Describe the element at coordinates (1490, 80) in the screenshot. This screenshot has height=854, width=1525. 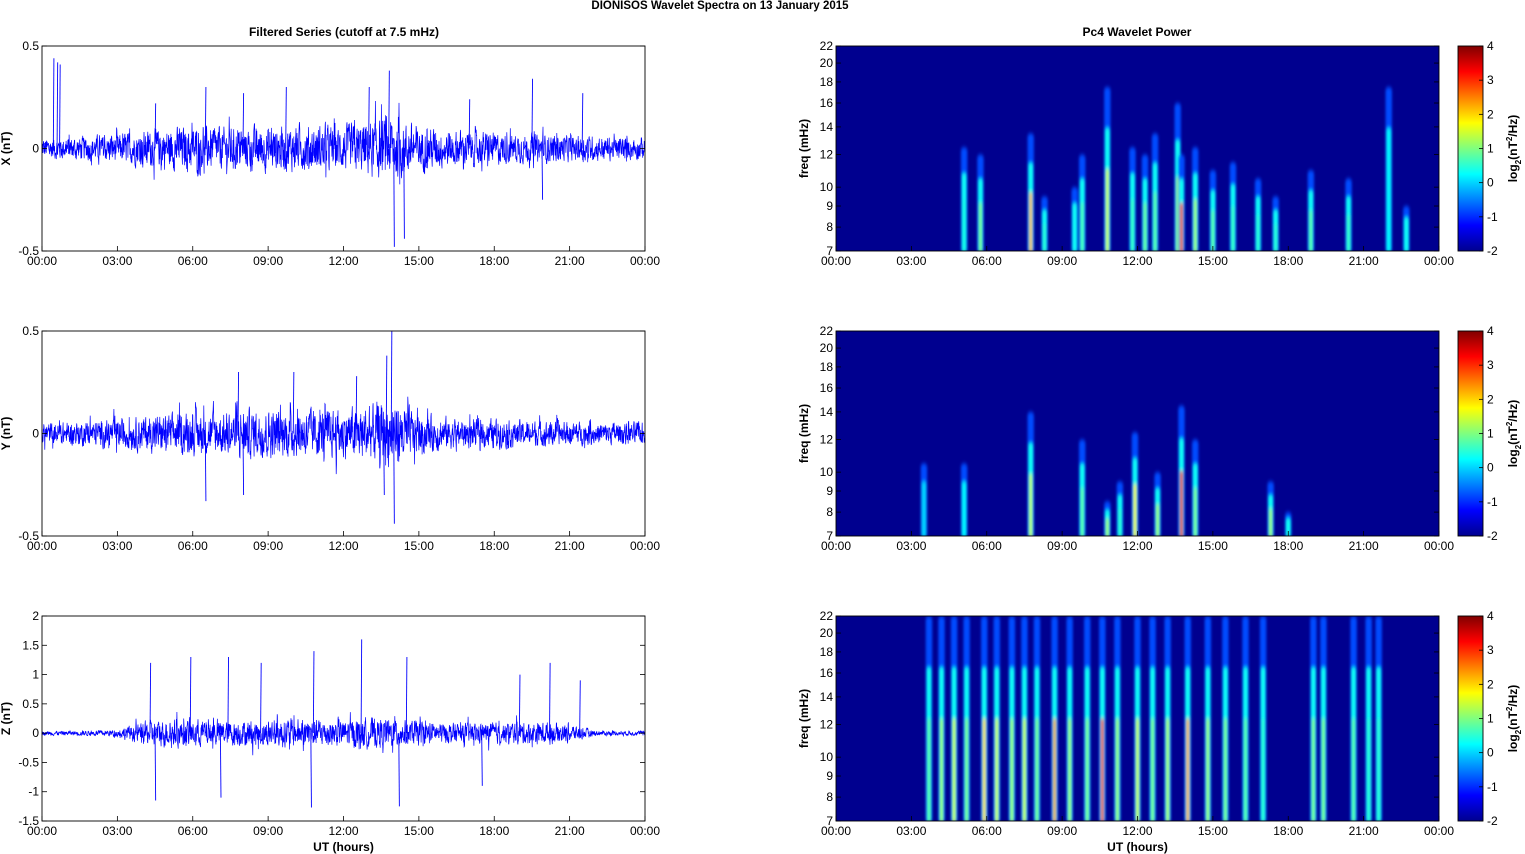
I see `colorbar-tick-label: 3` at that location.